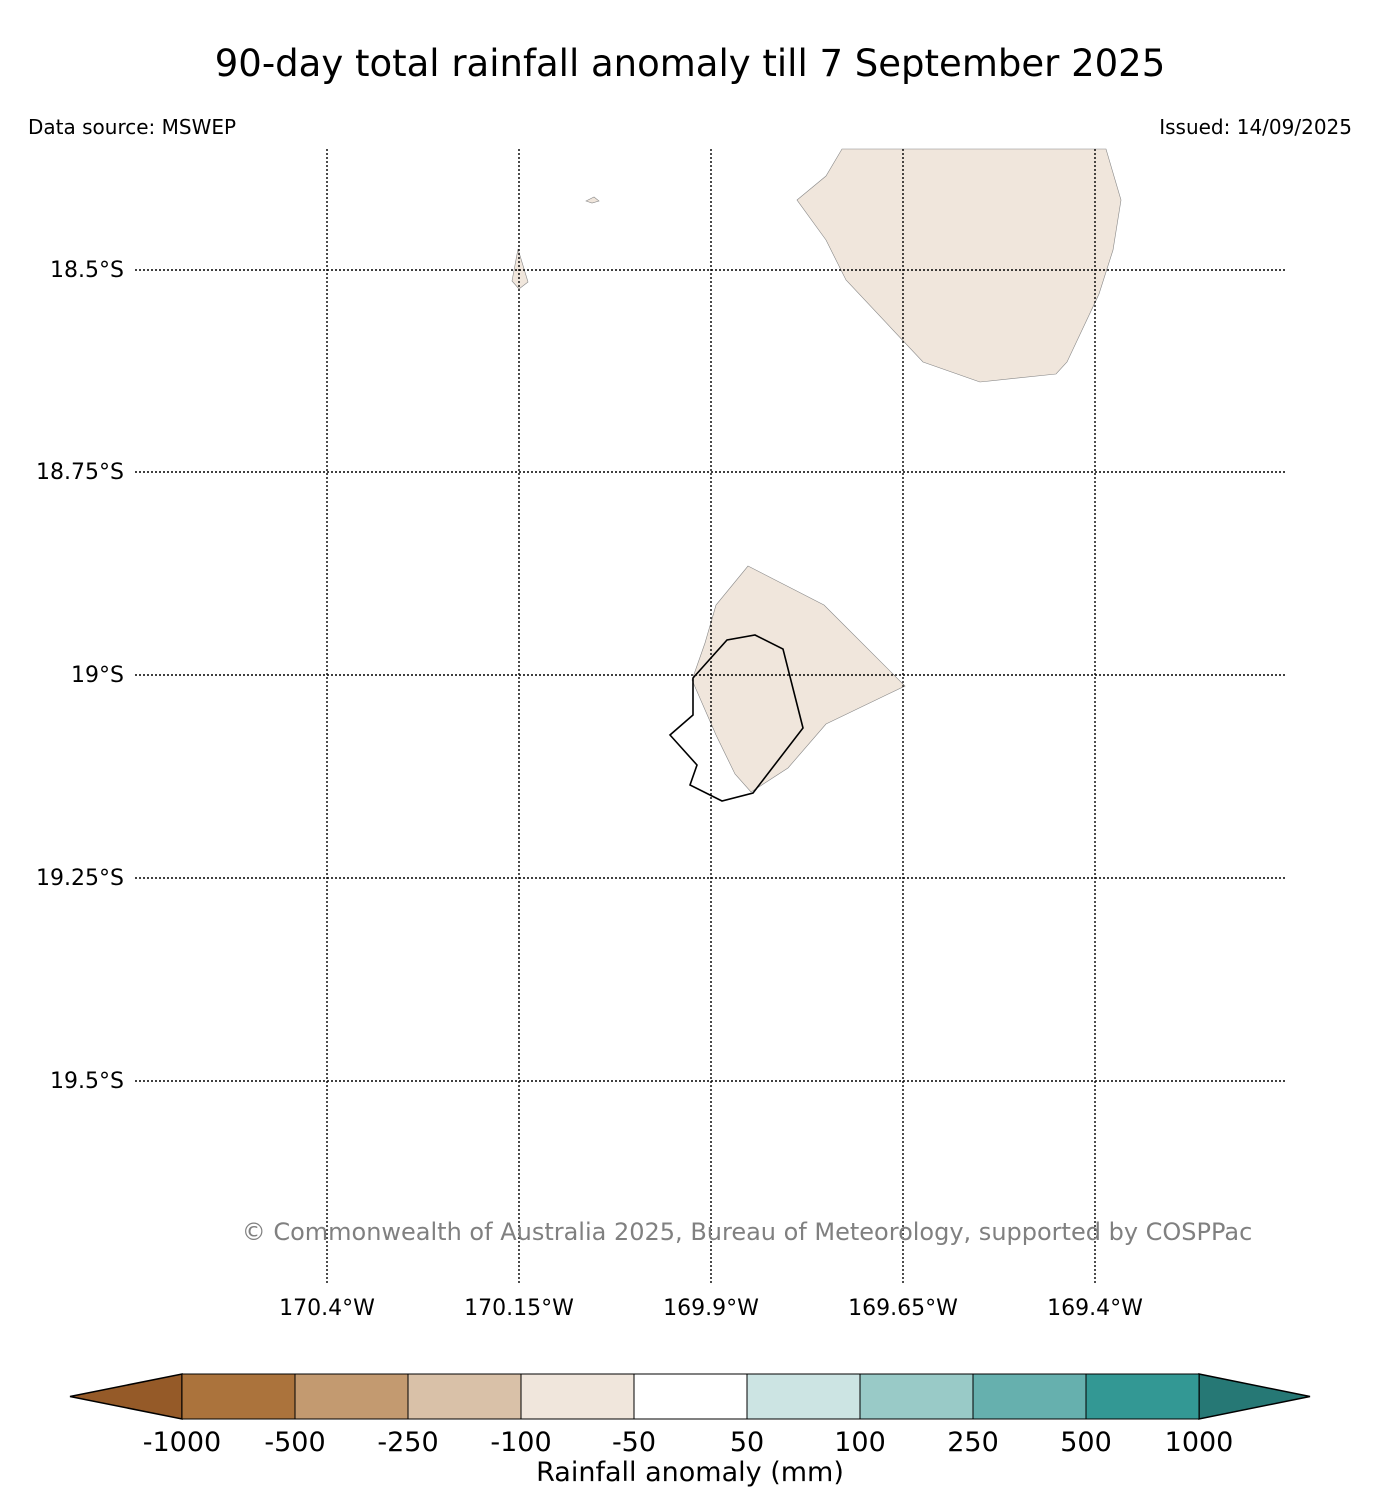  I want to click on colorbar-tick-label: 500, so click(1086, 1442).